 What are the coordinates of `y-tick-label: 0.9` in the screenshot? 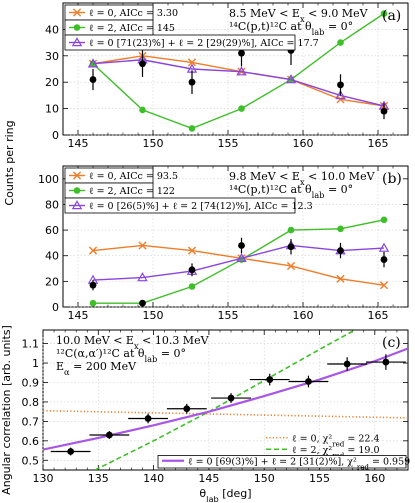 It's located at (31, 383).